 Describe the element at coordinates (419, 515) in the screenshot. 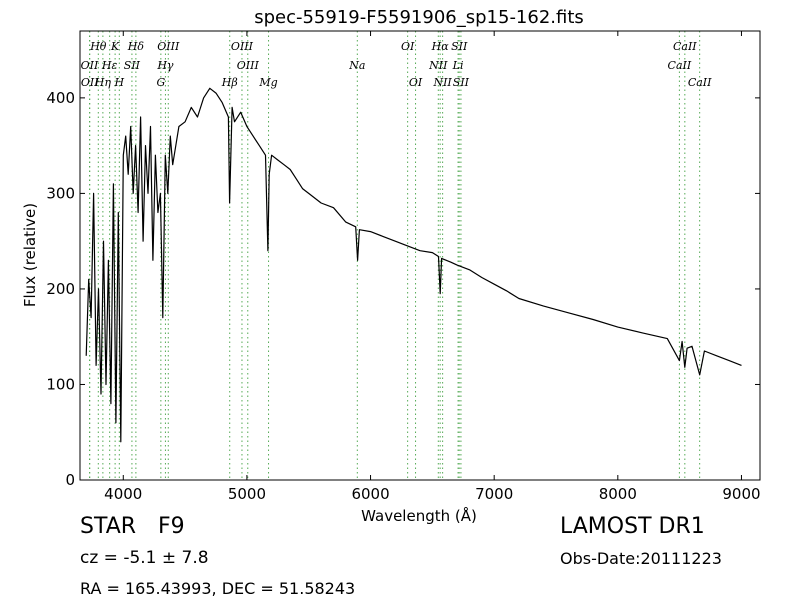

I see `x-axis-label: Wavelength (Å)` at that location.